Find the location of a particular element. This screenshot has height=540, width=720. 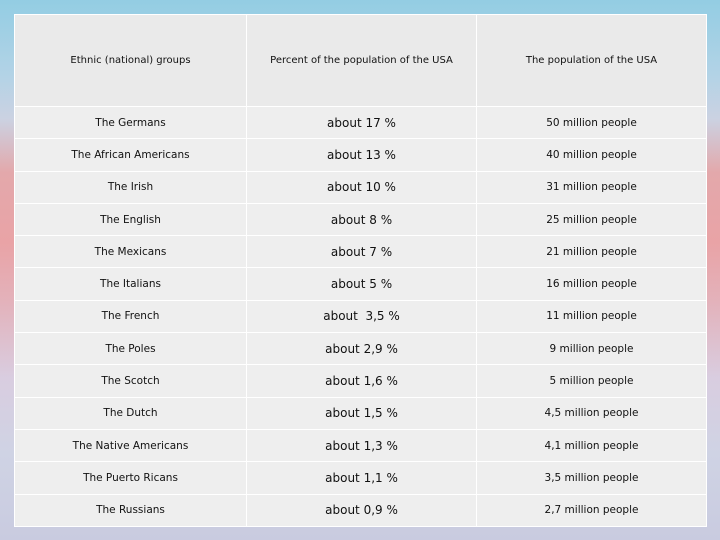

table-row: The English about 8 % 25 million people is located at coordinates (360, 219).